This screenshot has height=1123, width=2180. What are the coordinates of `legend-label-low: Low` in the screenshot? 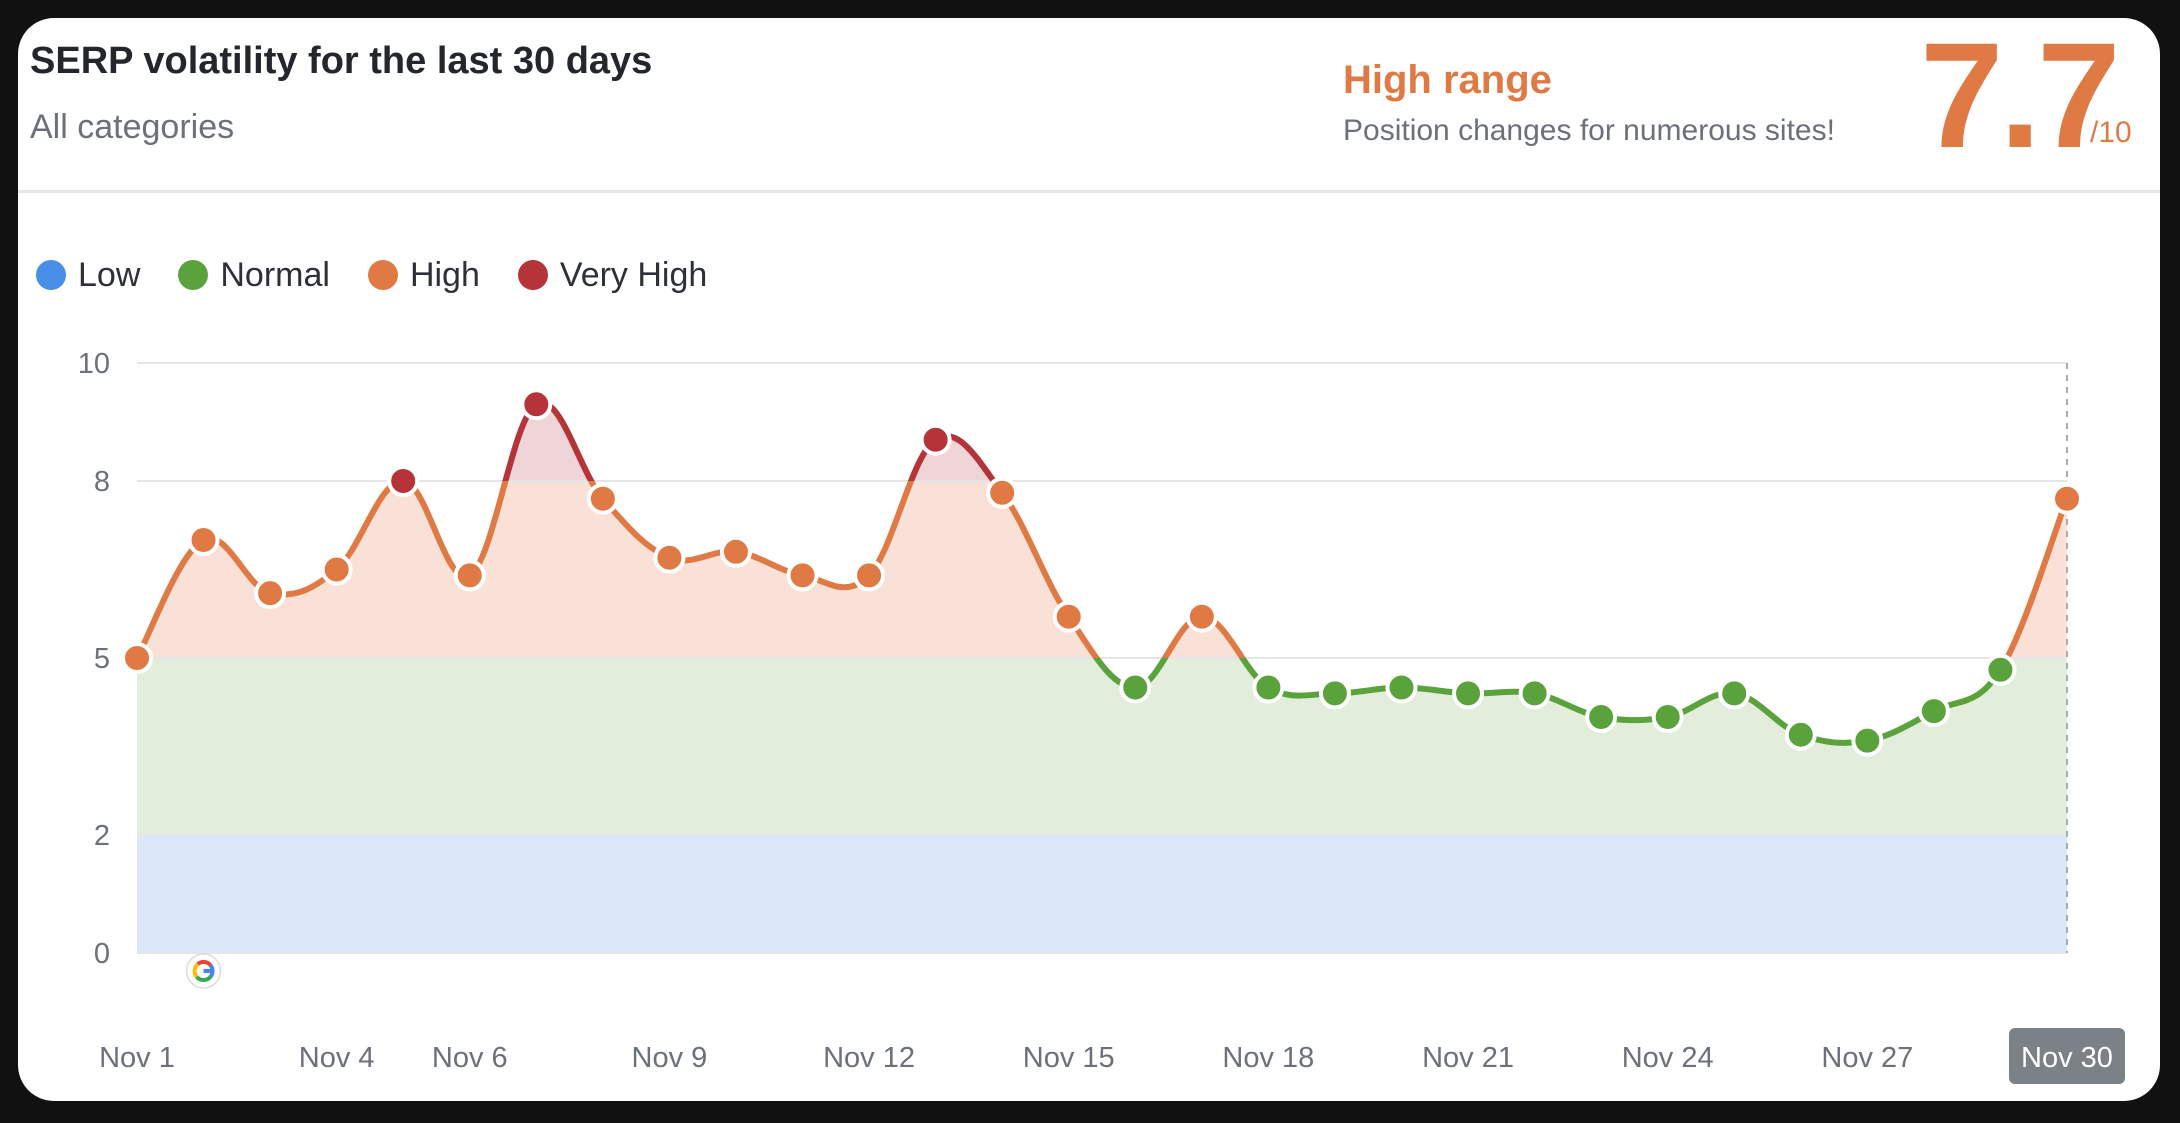 It's located at (109, 274).